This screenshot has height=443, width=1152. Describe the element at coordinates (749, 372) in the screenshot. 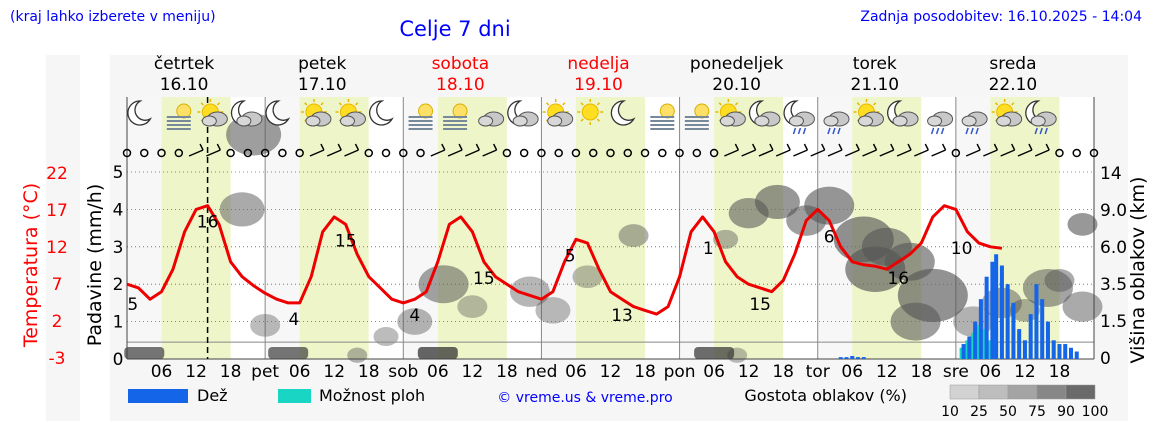

I see `x-hour-tick: 12` at that location.